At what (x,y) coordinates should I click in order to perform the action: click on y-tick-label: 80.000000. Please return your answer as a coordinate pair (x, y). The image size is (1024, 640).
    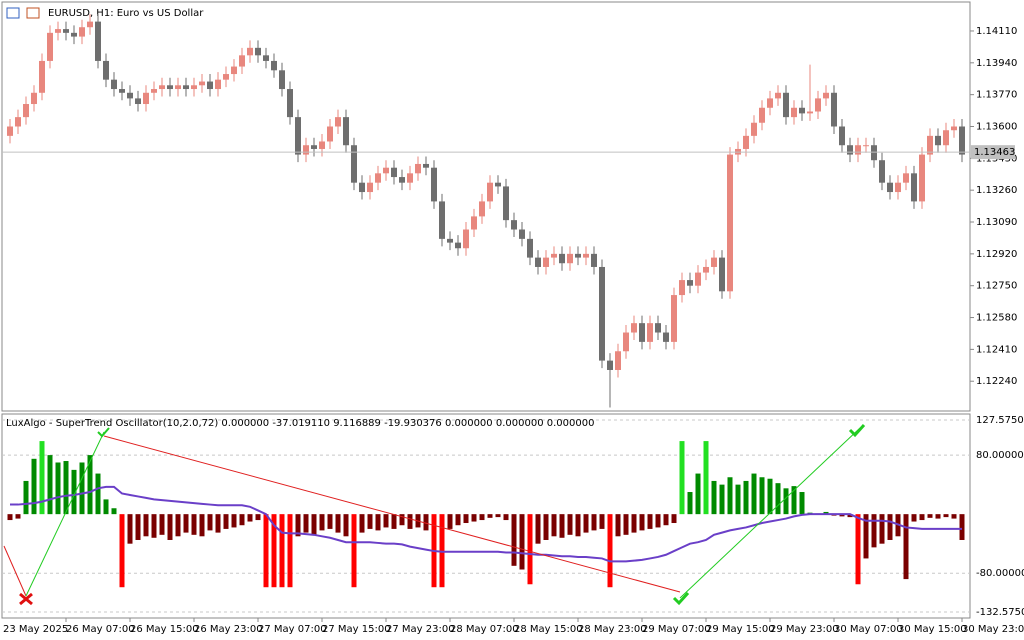
    Looking at the image, I should click on (1000, 455).